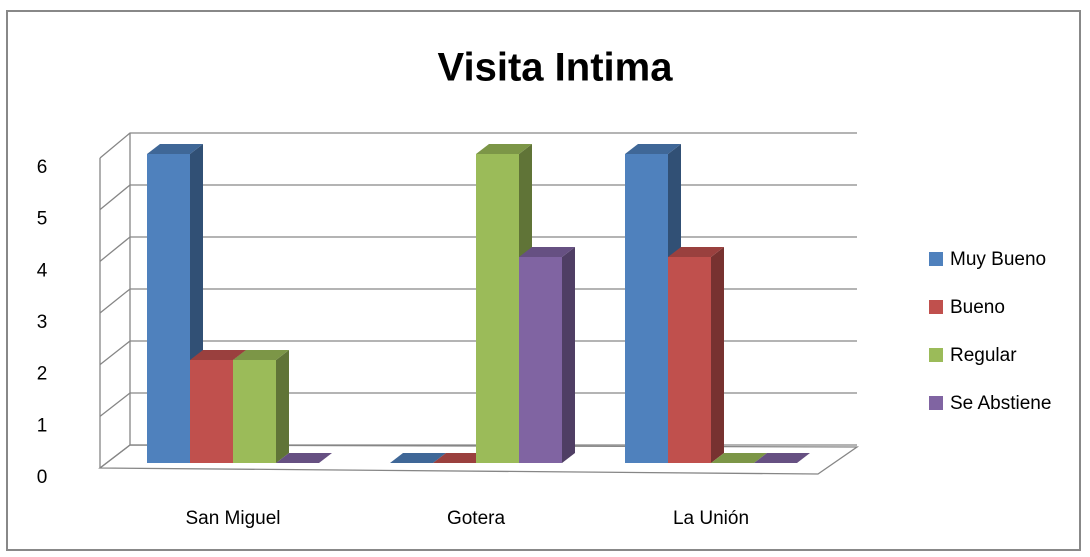  I want to click on legend-label: Bueno, so click(977, 307).